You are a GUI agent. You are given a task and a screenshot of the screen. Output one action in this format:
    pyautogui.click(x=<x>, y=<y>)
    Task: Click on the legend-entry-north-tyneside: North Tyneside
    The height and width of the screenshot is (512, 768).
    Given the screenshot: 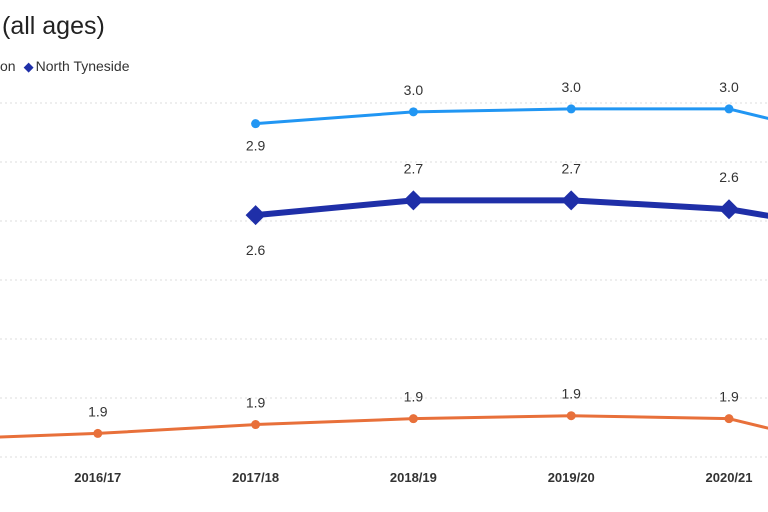 What is the action you would take?
    pyautogui.click(x=82, y=66)
    